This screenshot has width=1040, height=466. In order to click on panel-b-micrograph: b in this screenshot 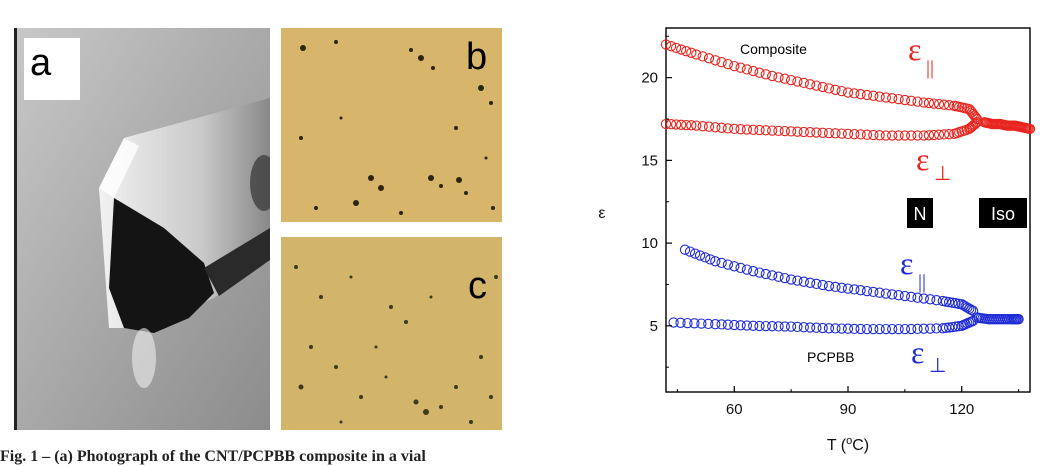, I will do `click(391, 125)`.